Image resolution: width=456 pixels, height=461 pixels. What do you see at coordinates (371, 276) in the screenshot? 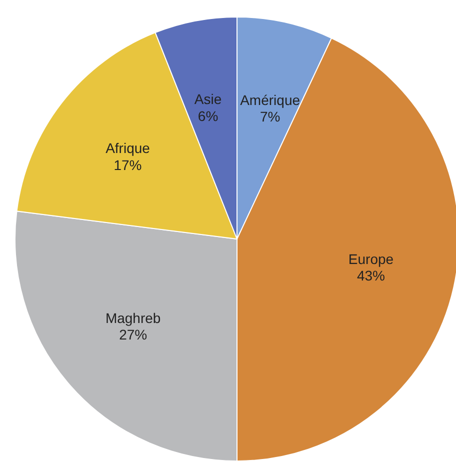
I see `data-label: 43%` at bounding box center [371, 276].